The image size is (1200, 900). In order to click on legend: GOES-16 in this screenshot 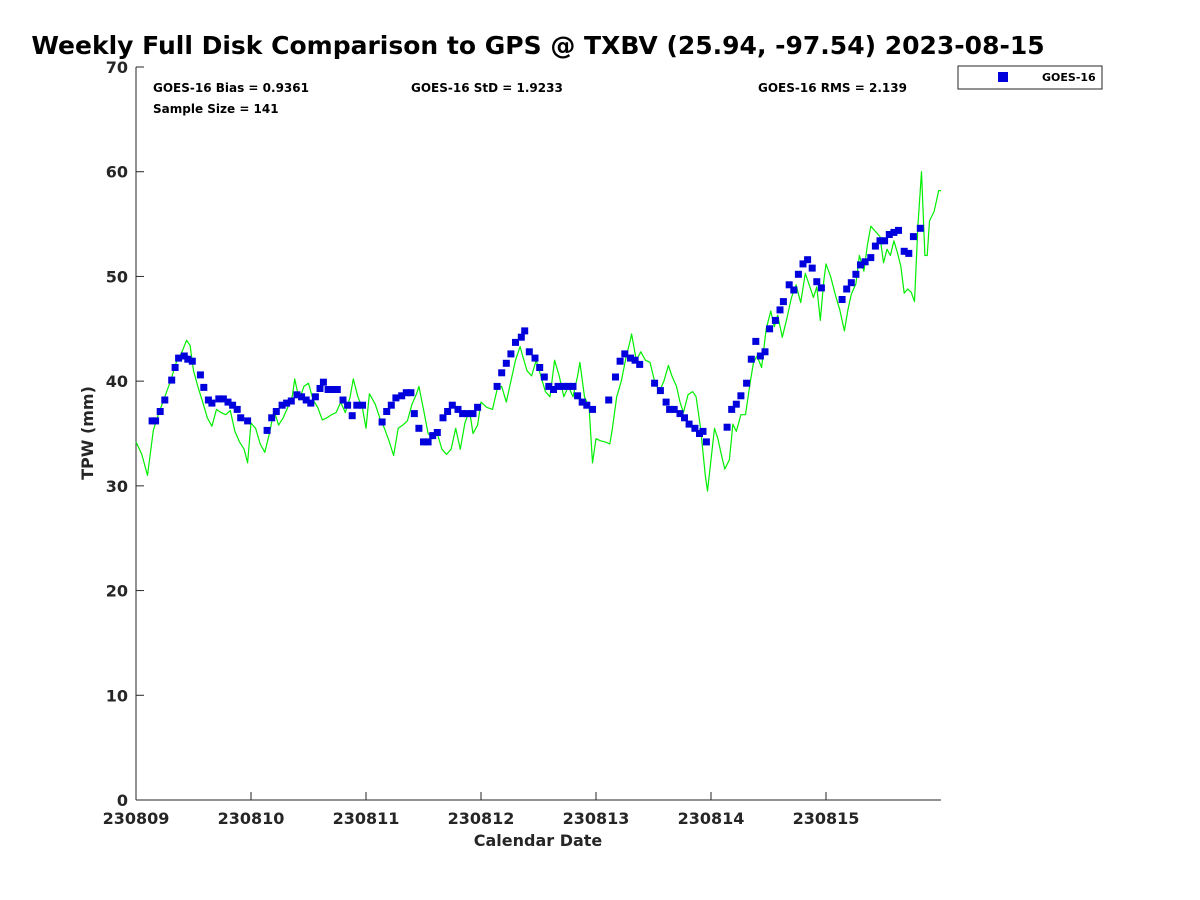, I will do `click(1030, 77)`.